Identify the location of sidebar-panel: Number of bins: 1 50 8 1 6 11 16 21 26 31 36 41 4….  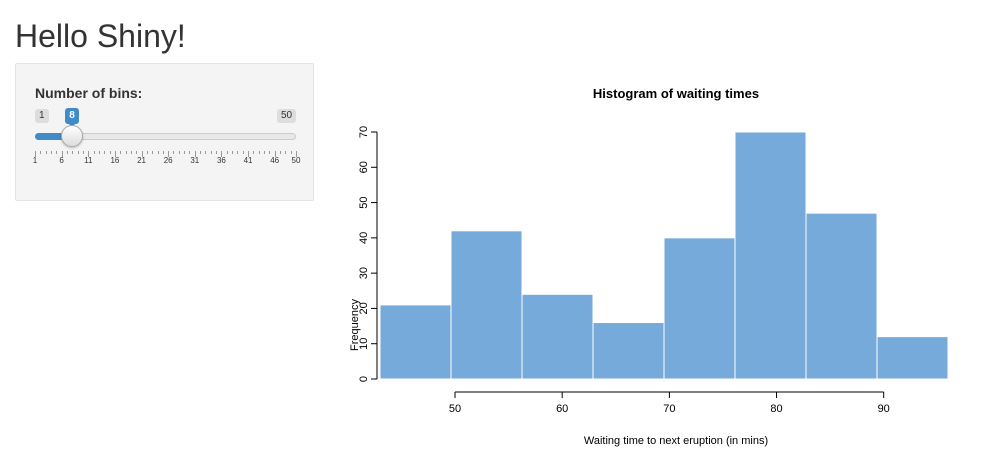
(164, 132).